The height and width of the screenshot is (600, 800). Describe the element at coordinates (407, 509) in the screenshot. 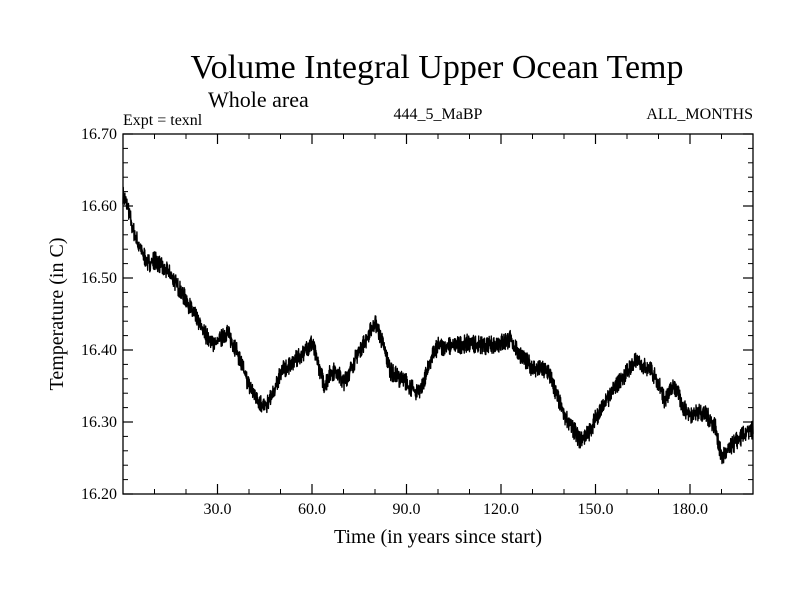

I see `x-tick-label: 90.0` at that location.